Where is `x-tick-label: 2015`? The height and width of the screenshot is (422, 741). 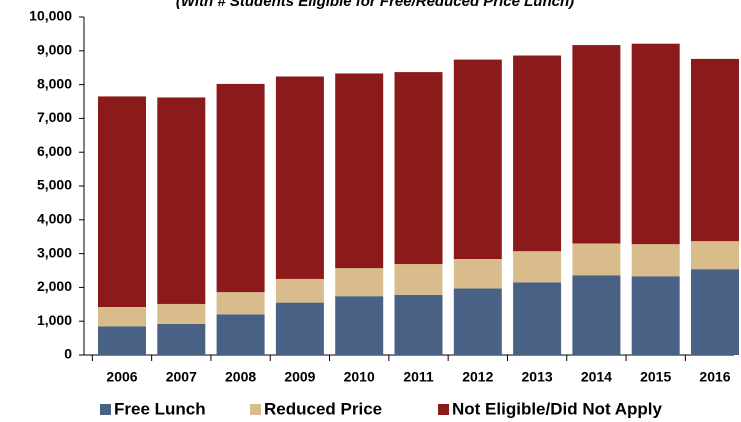 x-tick-label: 2015 is located at coordinates (655, 377).